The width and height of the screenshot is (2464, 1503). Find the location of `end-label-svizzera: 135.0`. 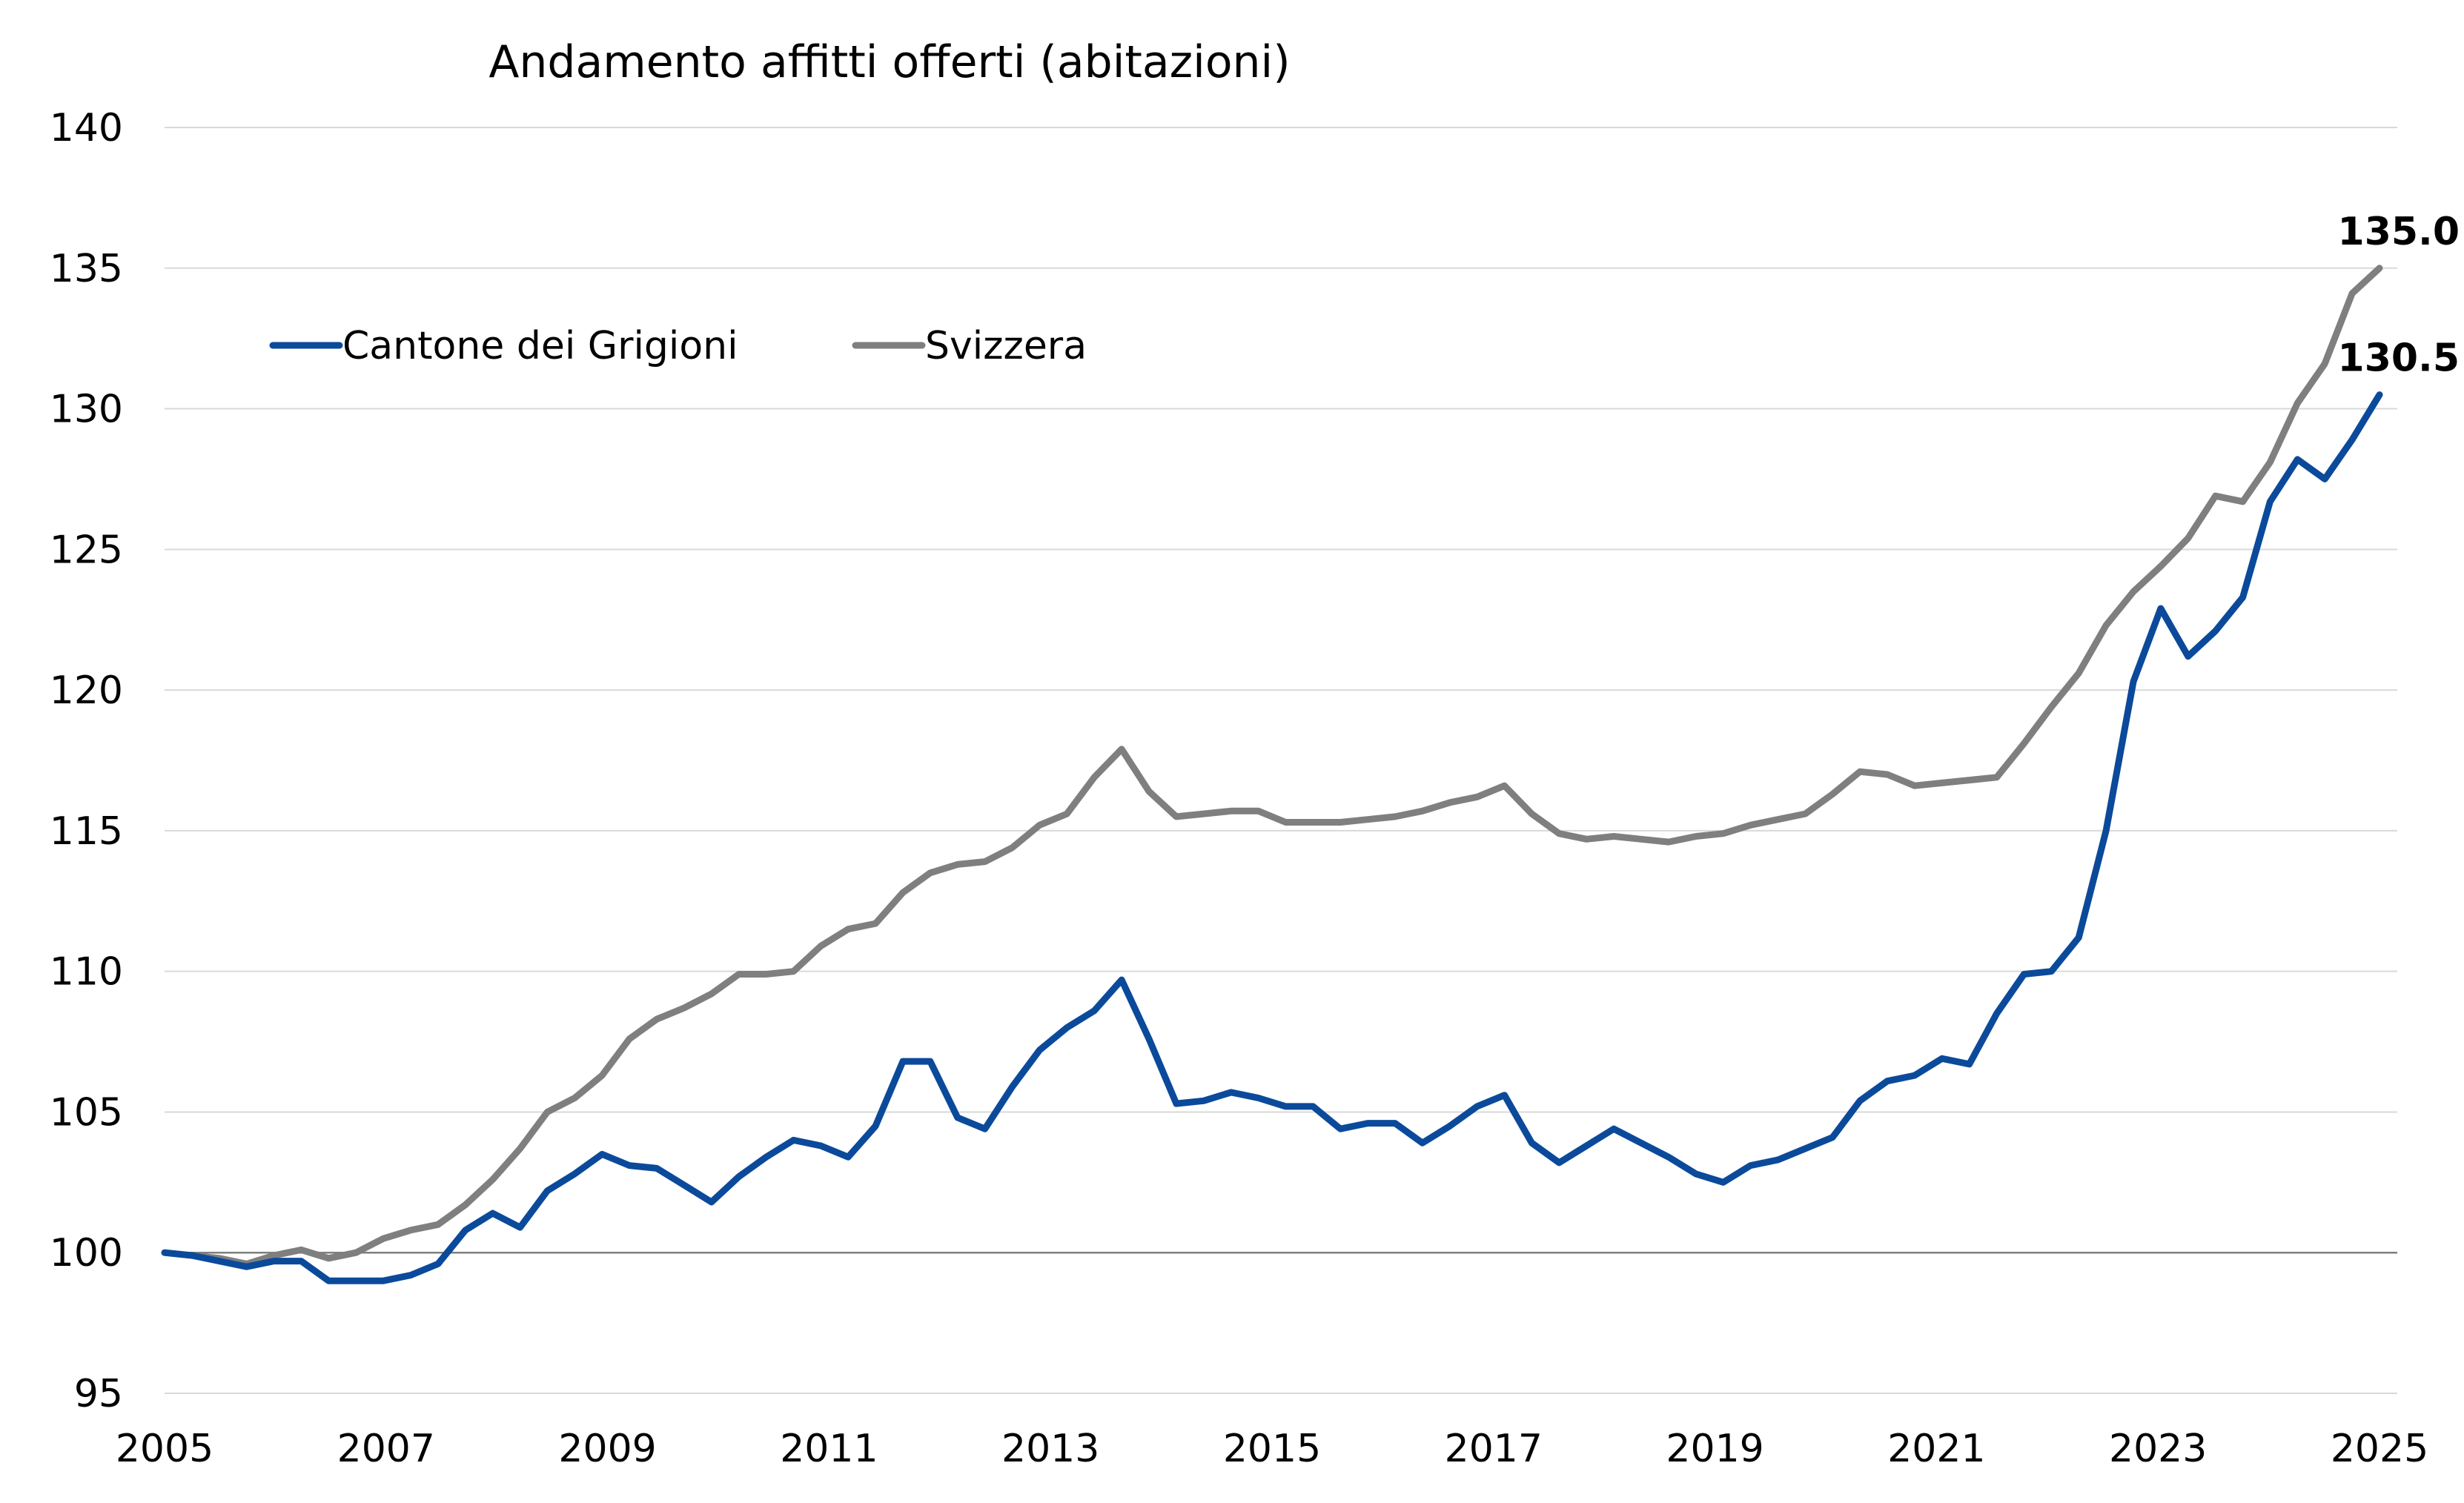

end-label-svizzera: 135.0 is located at coordinates (2399, 232).